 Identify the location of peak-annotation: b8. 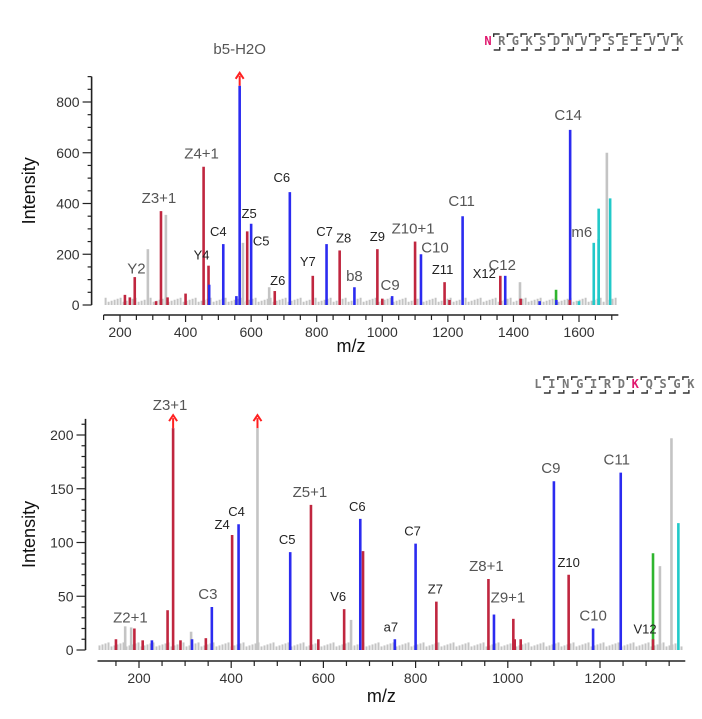
(354, 276).